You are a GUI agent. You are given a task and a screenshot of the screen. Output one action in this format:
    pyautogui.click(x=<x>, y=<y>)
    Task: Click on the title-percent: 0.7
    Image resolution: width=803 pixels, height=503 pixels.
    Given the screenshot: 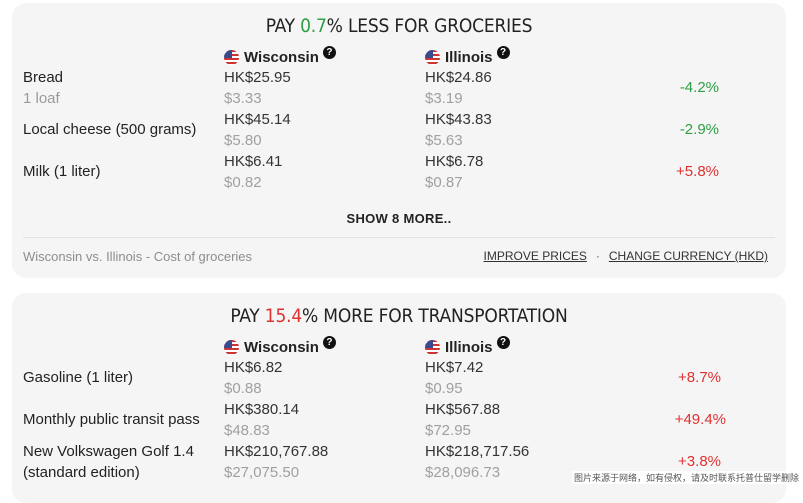 What is the action you would take?
    pyautogui.click(x=313, y=26)
    